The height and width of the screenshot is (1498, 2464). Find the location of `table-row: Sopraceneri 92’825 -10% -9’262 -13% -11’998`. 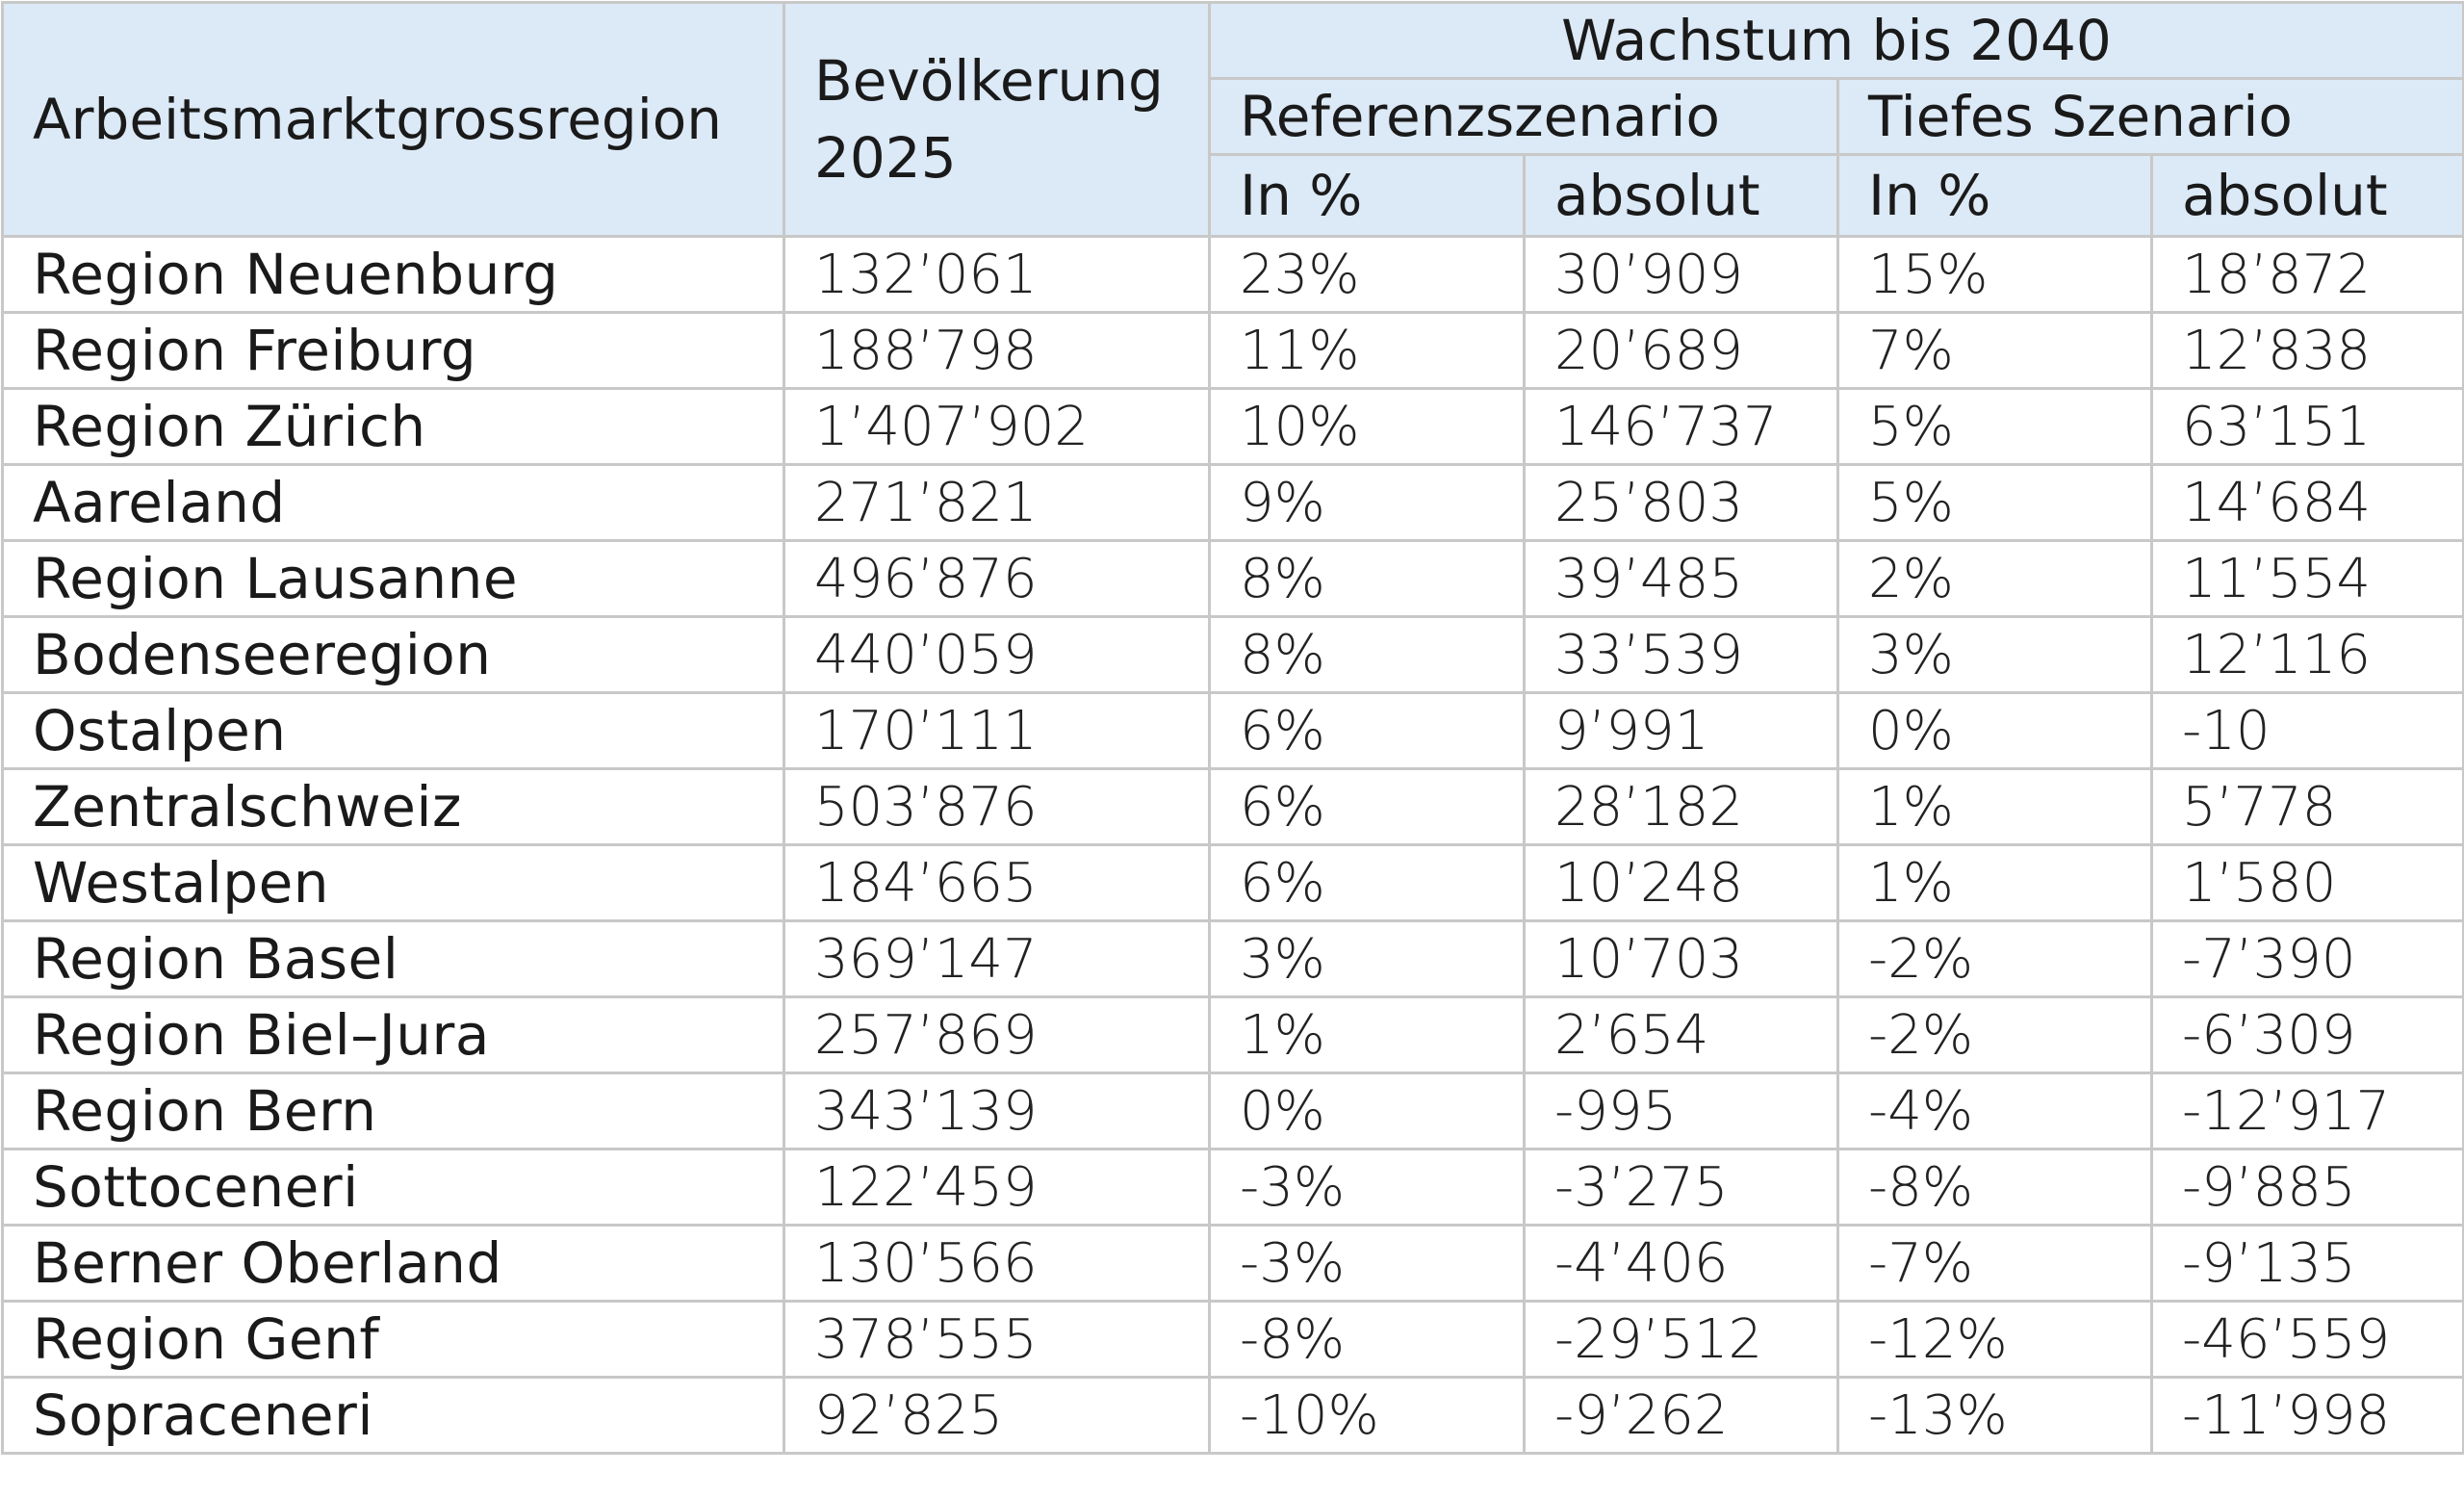

table-row: Sopraceneri 92’825 -10% -9’262 -13% -11’998 is located at coordinates (1232, 1416).